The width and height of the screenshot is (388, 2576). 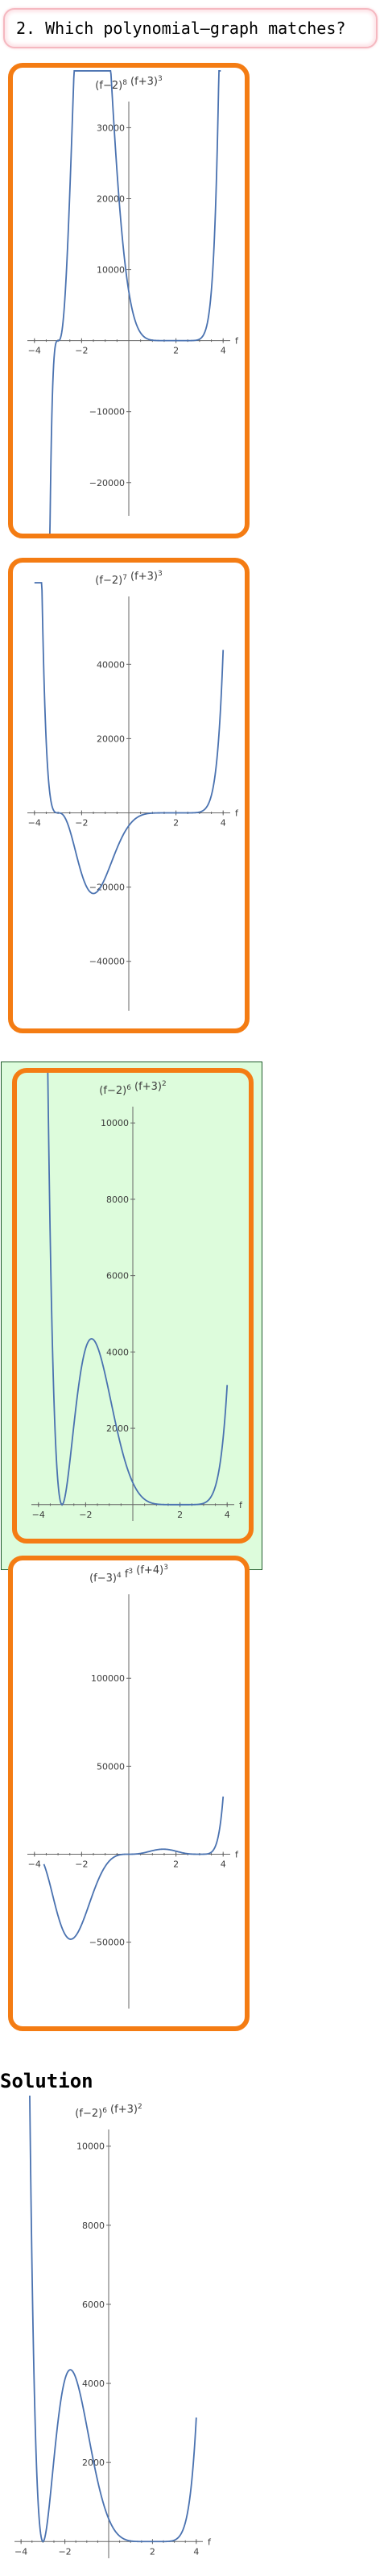 What do you see at coordinates (181, 28) in the screenshot?
I see `question-text: 2. Which polynomial–graph matches?` at bounding box center [181, 28].